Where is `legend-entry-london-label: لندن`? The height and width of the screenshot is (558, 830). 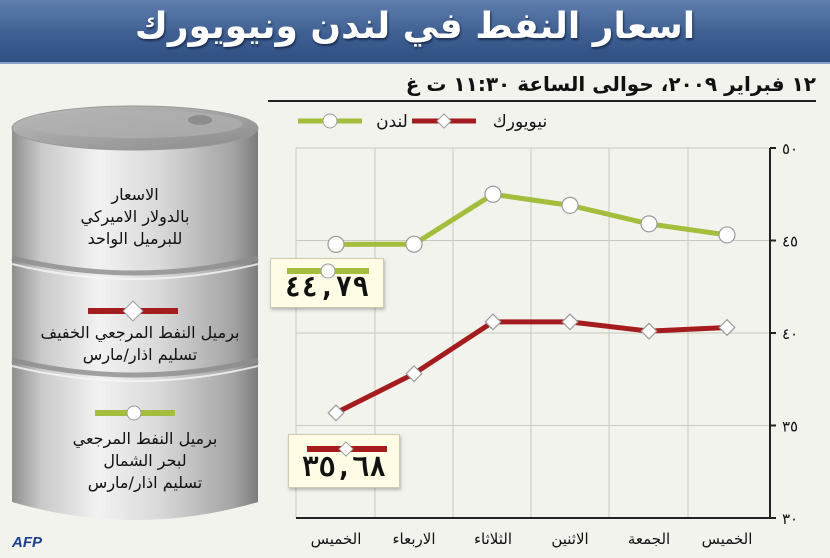
legend-entry-london-label: لندن is located at coordinates (392, 122).